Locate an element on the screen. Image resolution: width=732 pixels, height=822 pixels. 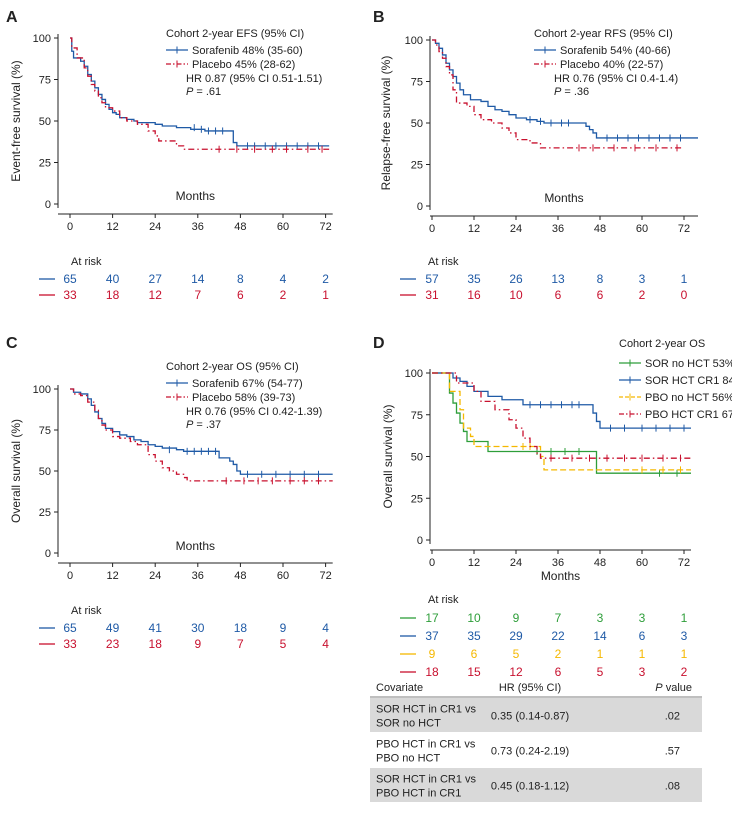
legend-label: Placebo 40% (22-57) is located at coordinates (611, 65).